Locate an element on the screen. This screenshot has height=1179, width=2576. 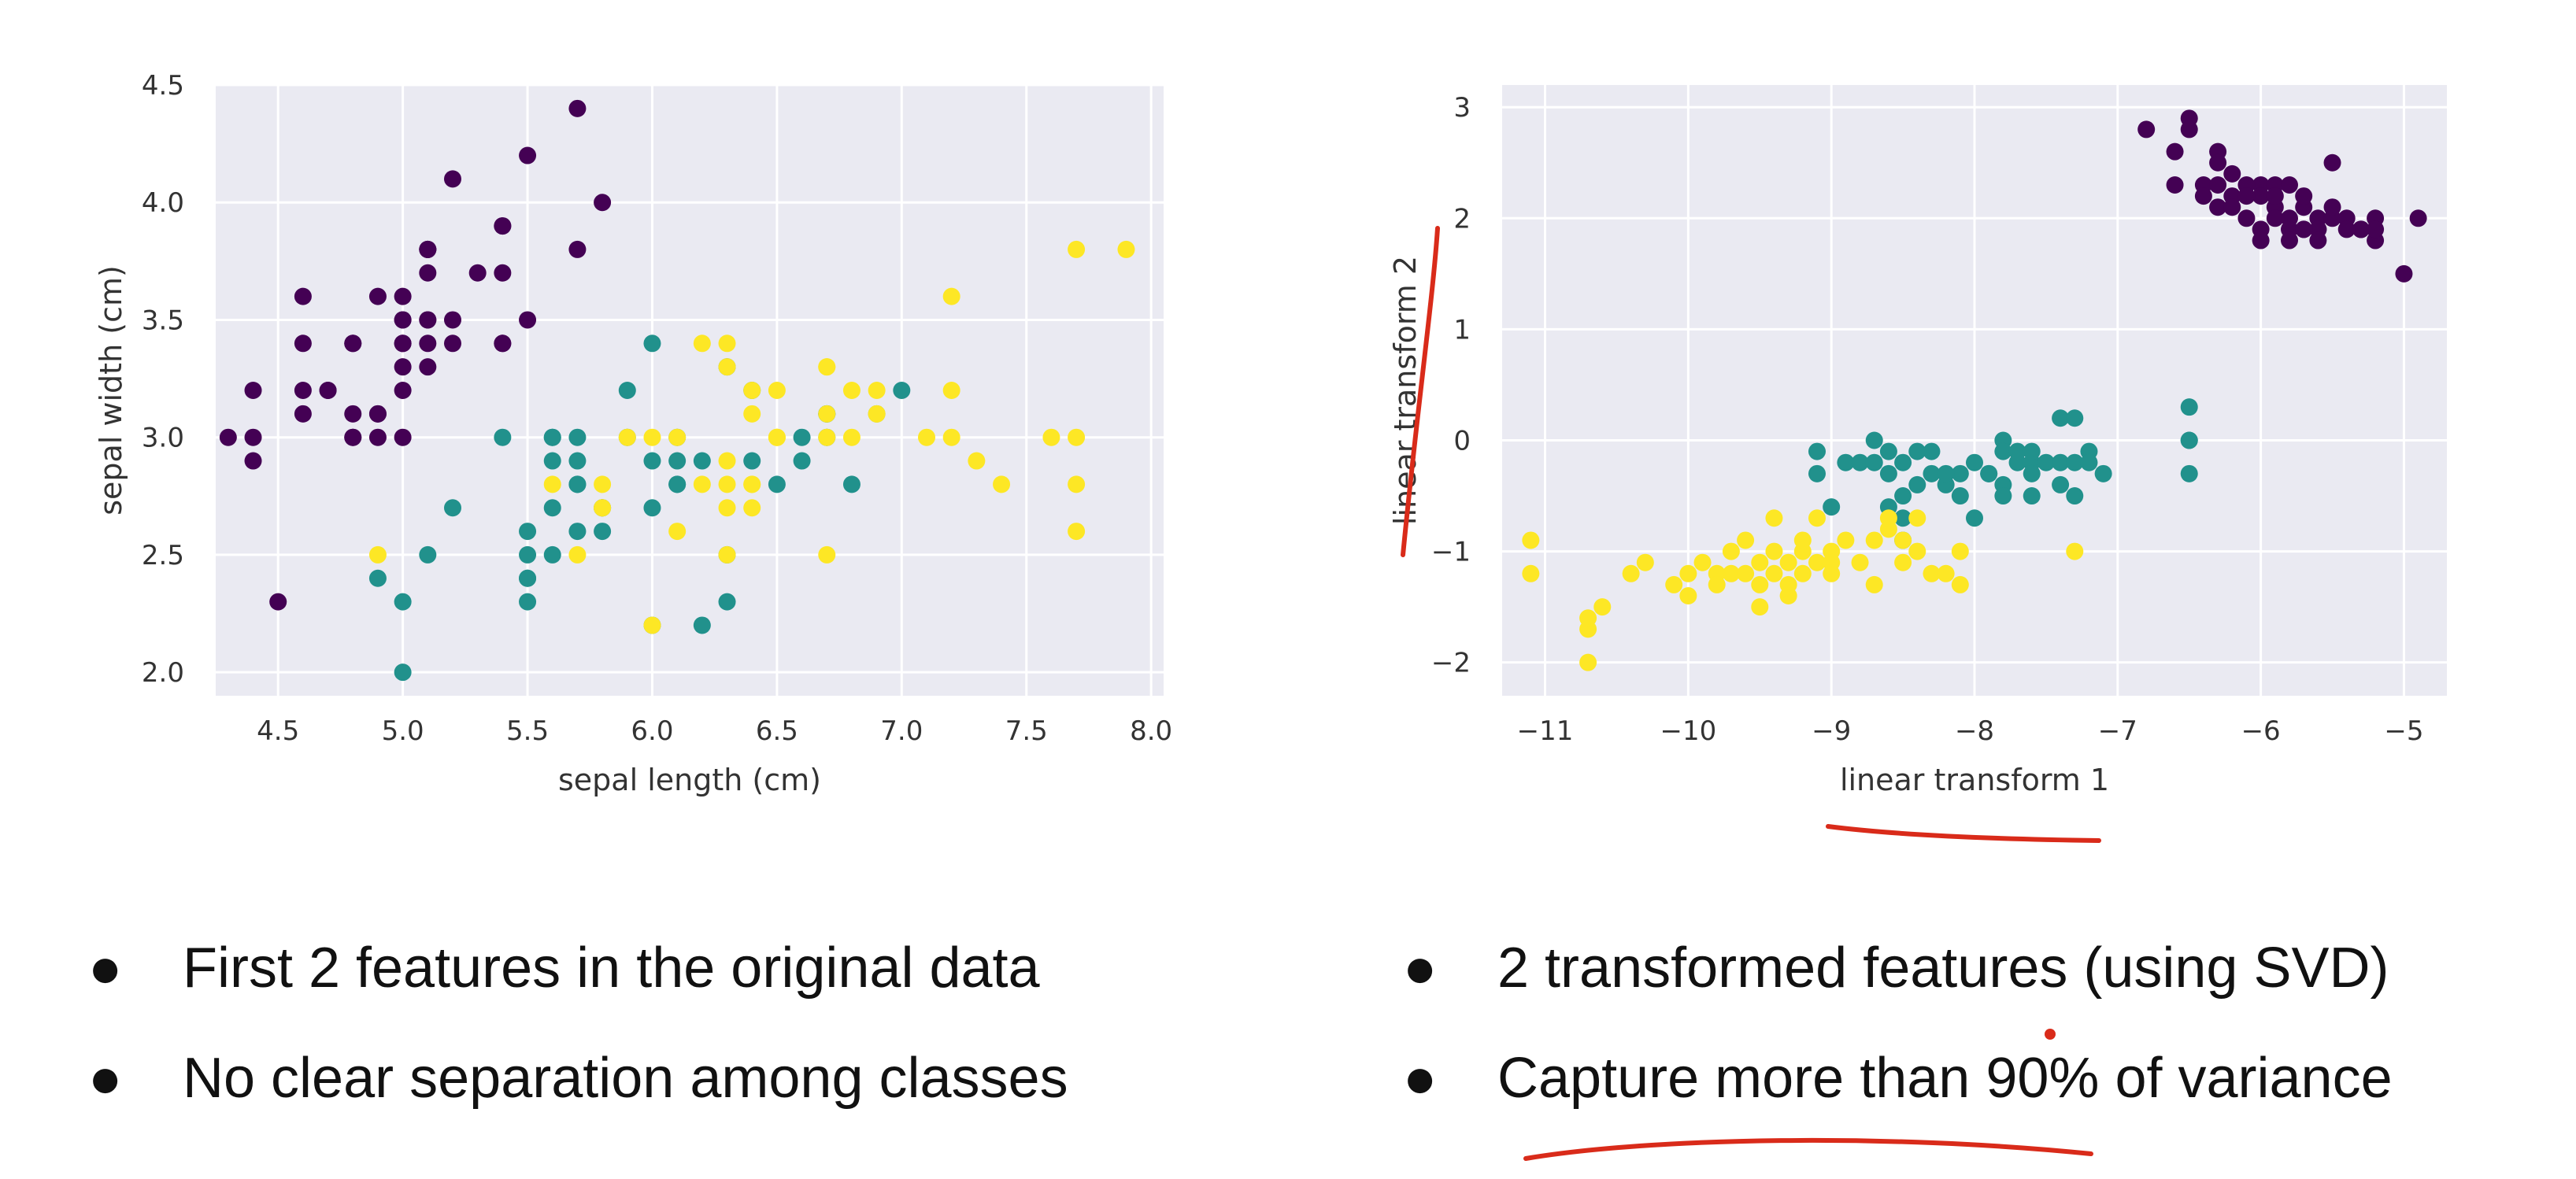
right-y-tick-label: −1 is located at coordinates (1451, 552).